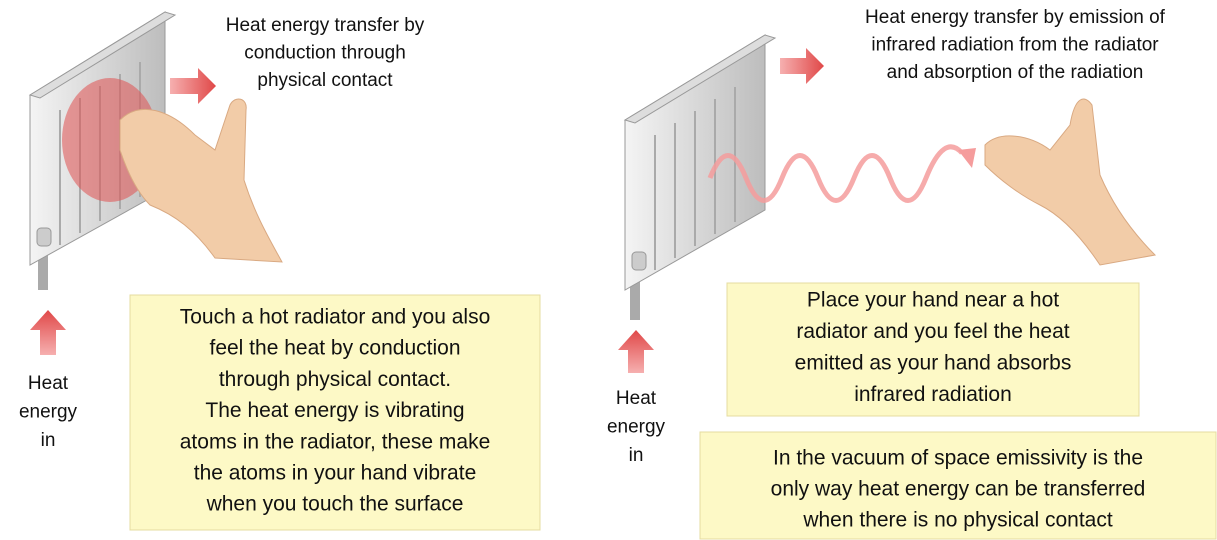  Describe the element at coordinates (1070, 182) in the screenshot. I see `hand-right` at that location.